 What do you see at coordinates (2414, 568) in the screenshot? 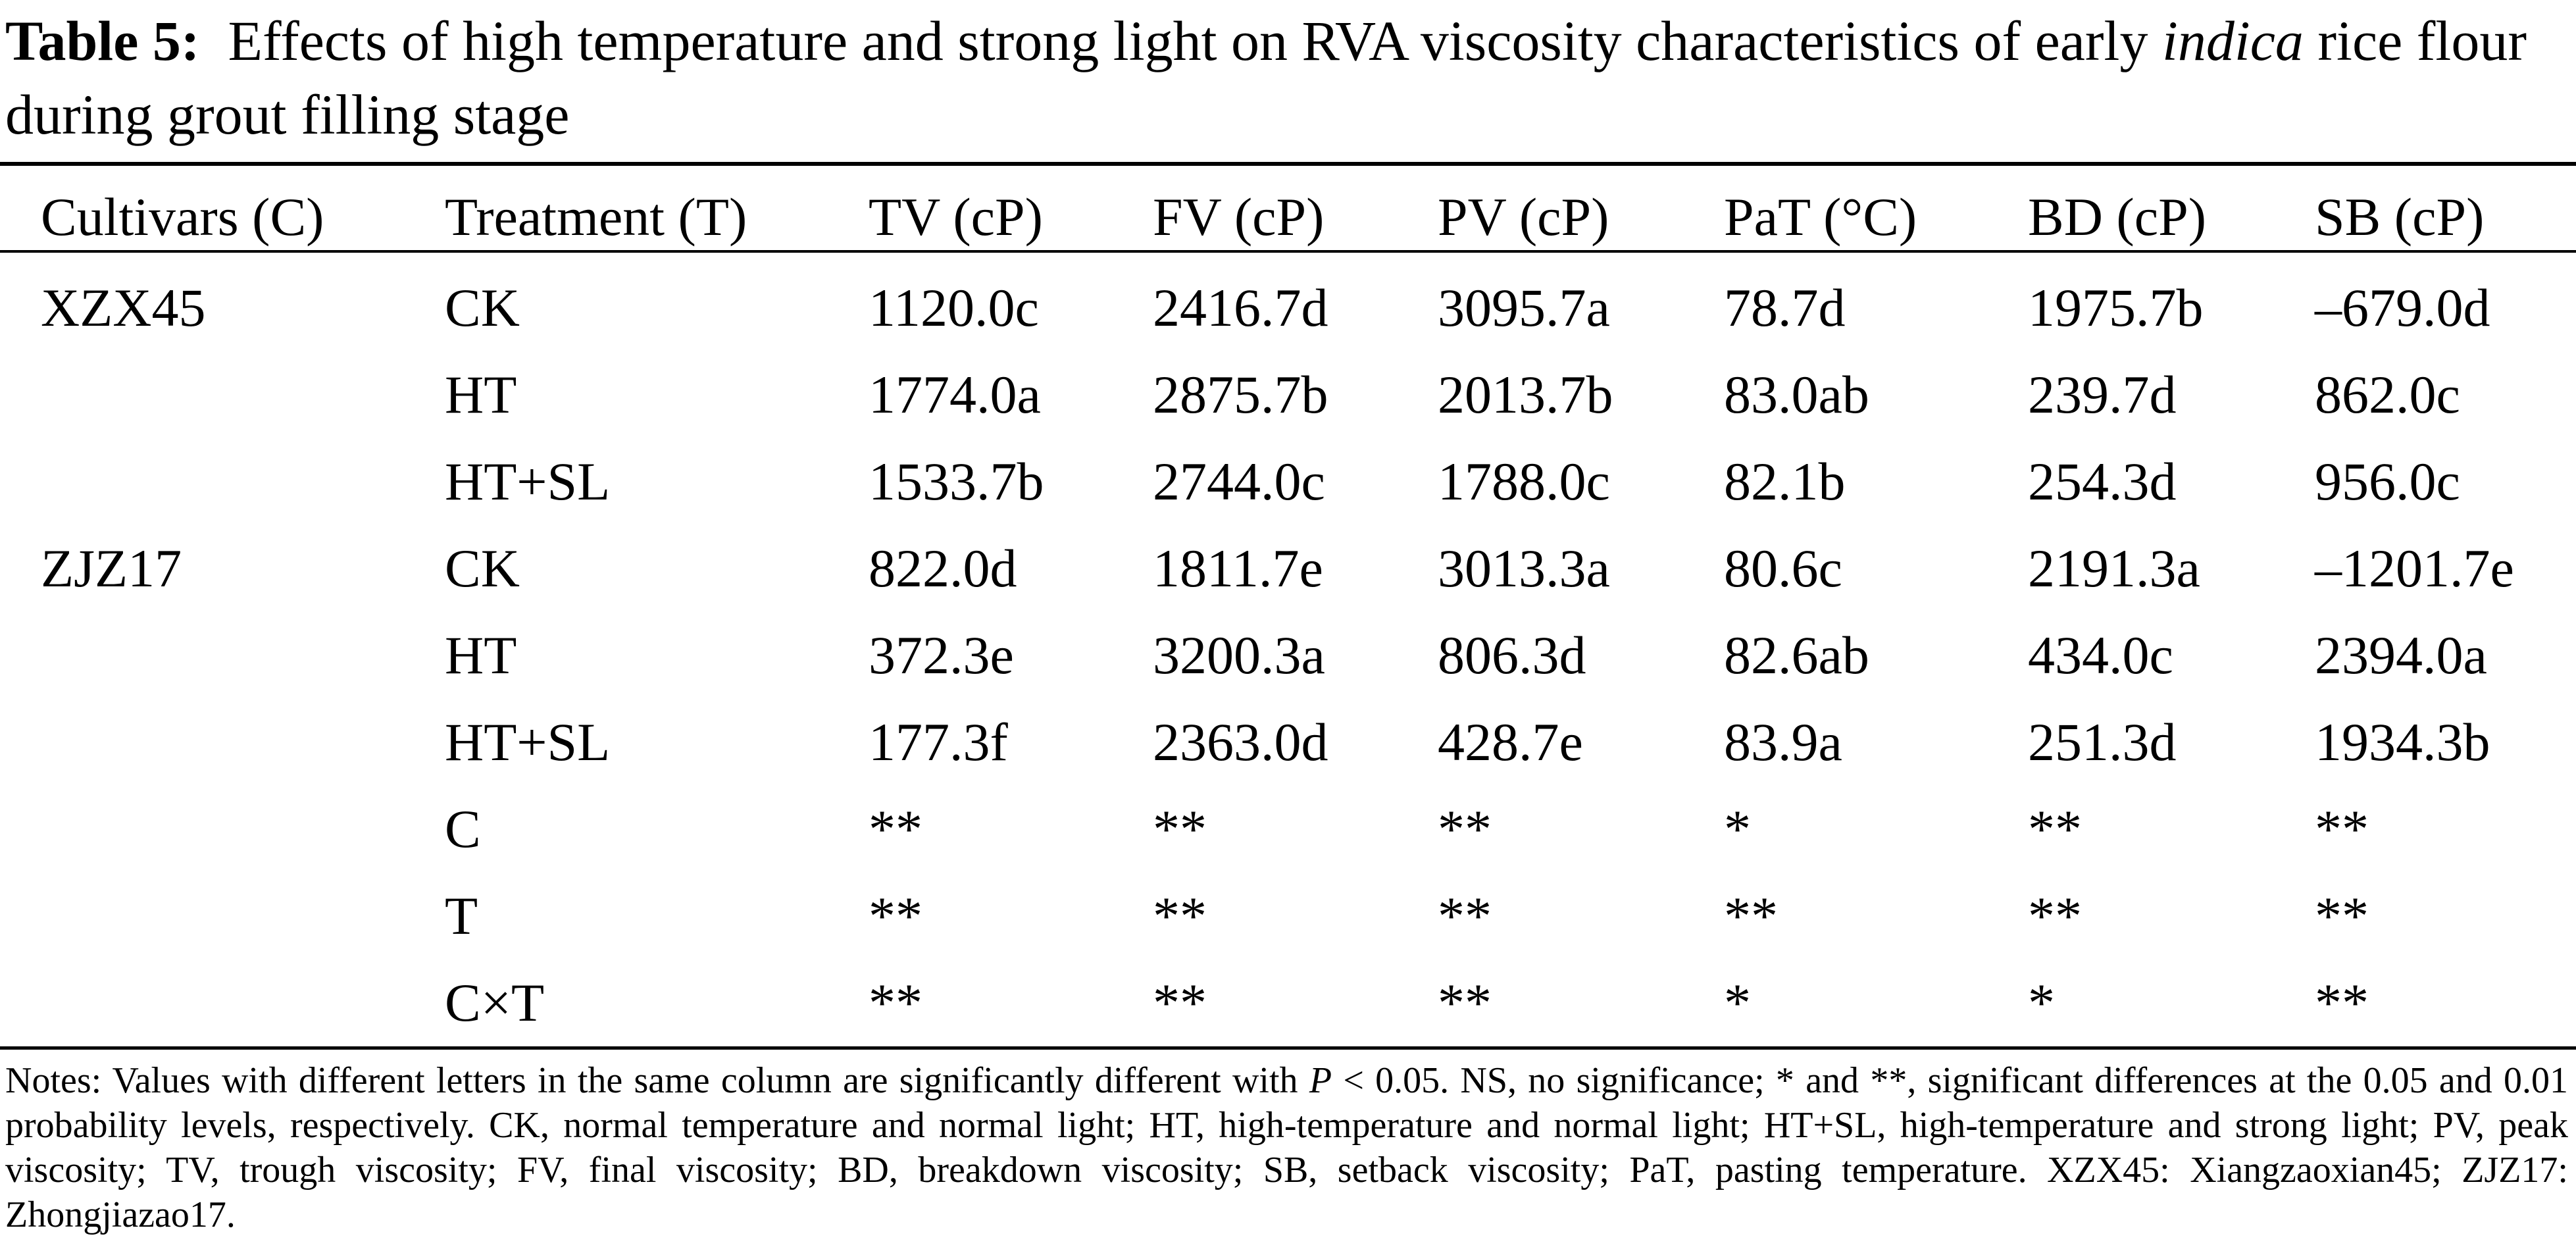
I see `cell-sb: –1201.7e` at bounding box center [2414, 568].